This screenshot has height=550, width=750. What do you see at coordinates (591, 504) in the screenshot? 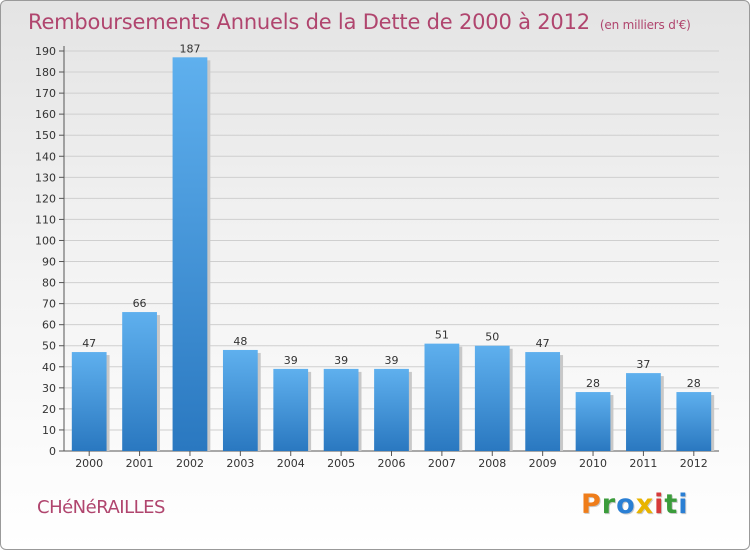
I see `logo-letter: P` at bounding box center [591, 504].